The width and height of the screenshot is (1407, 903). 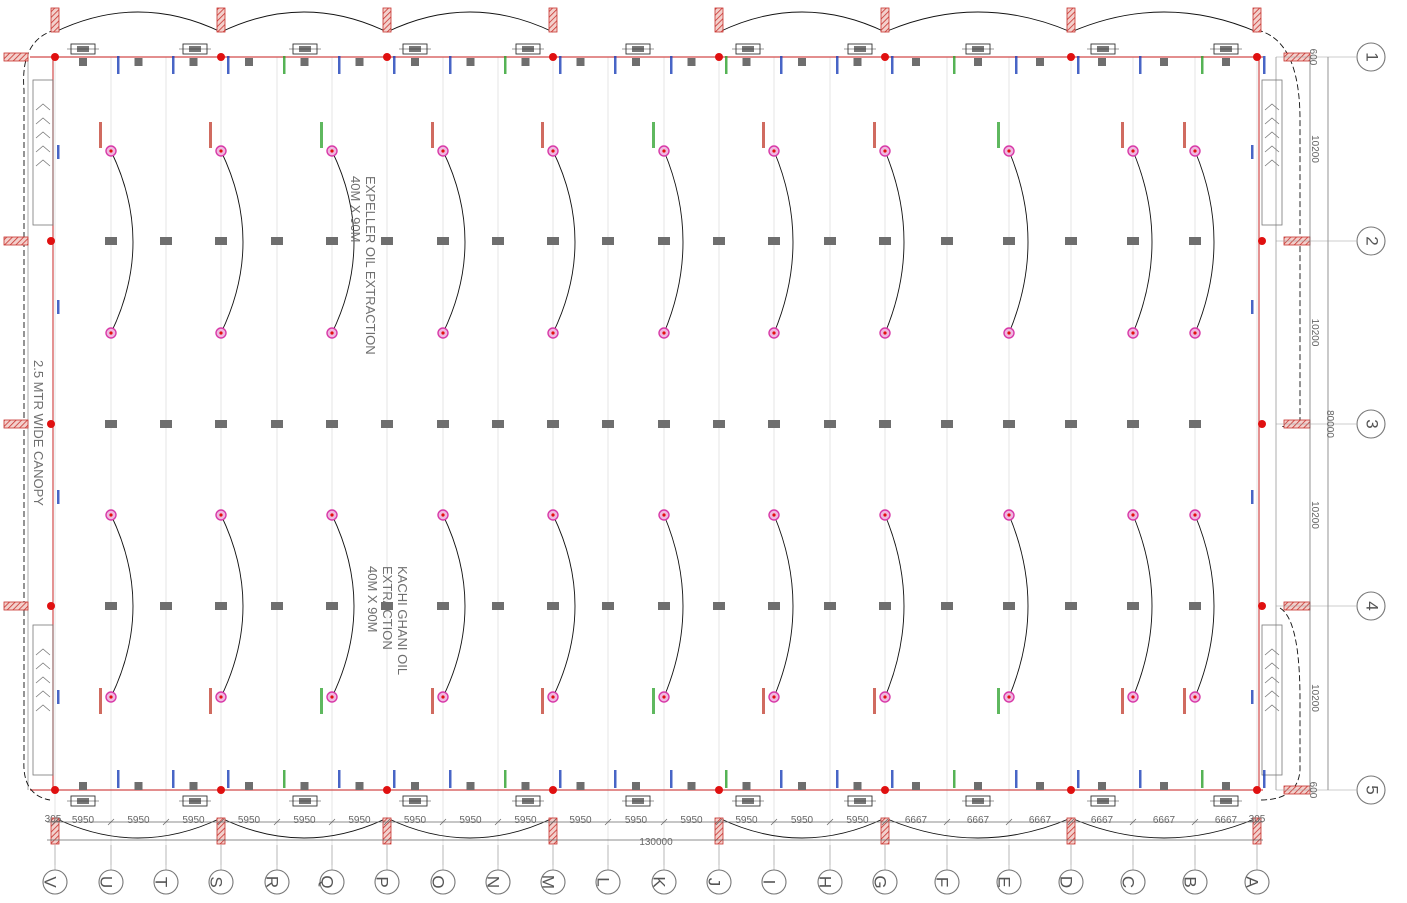 What do you see at coordinates (304, 820) in the screenshot?
I see `bay-dimension-5: 5950` at bounding box center [304, 820].